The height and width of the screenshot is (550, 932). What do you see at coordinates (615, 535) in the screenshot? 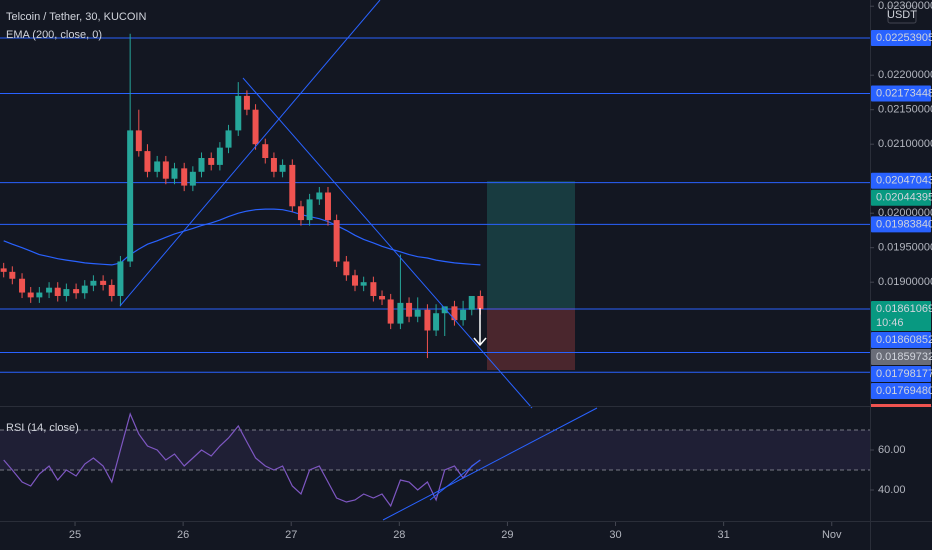
I see `x-tick-label: 30` at bounding box center [615, 535].